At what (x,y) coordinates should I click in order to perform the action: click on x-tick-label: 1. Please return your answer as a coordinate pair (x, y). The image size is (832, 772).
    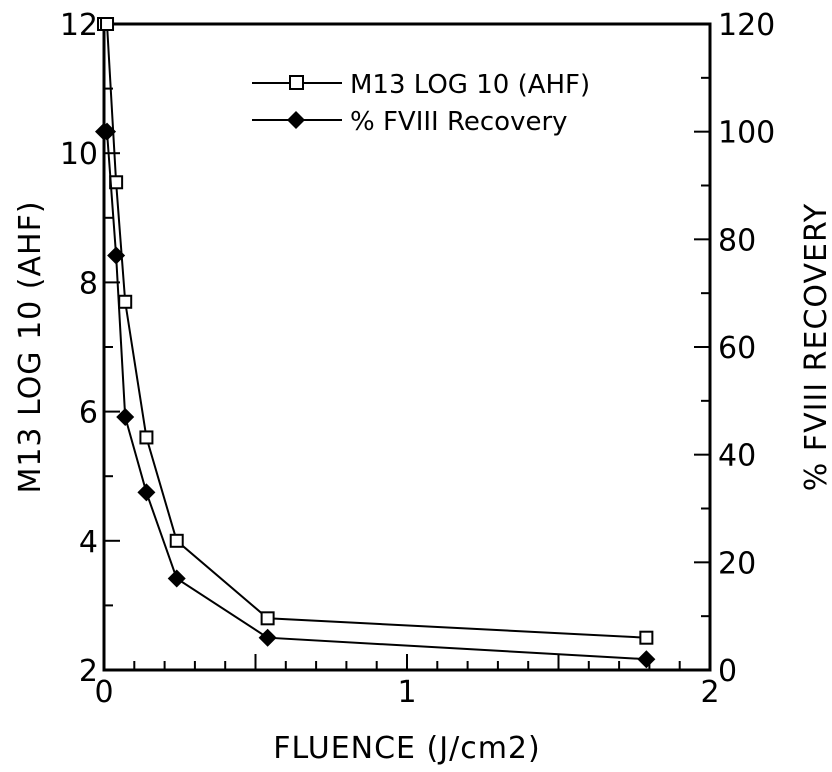
    Looking at the image, I should click on (406, 692).